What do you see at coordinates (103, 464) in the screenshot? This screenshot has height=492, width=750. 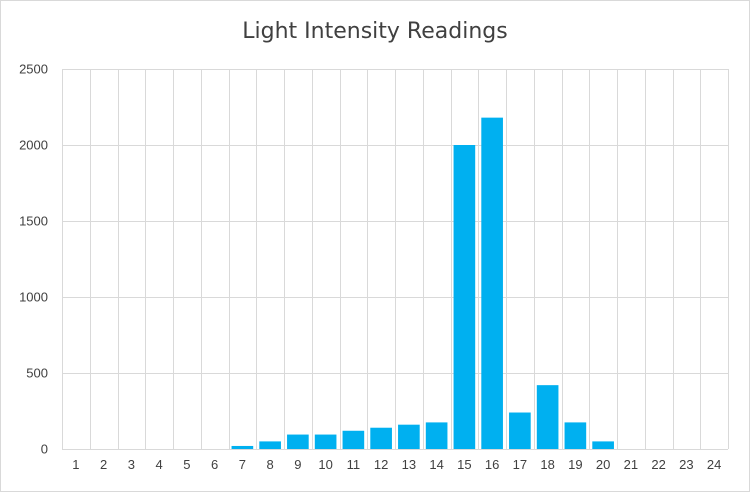 I see `x-tick-label: 2` at bounding box center [103, 464].